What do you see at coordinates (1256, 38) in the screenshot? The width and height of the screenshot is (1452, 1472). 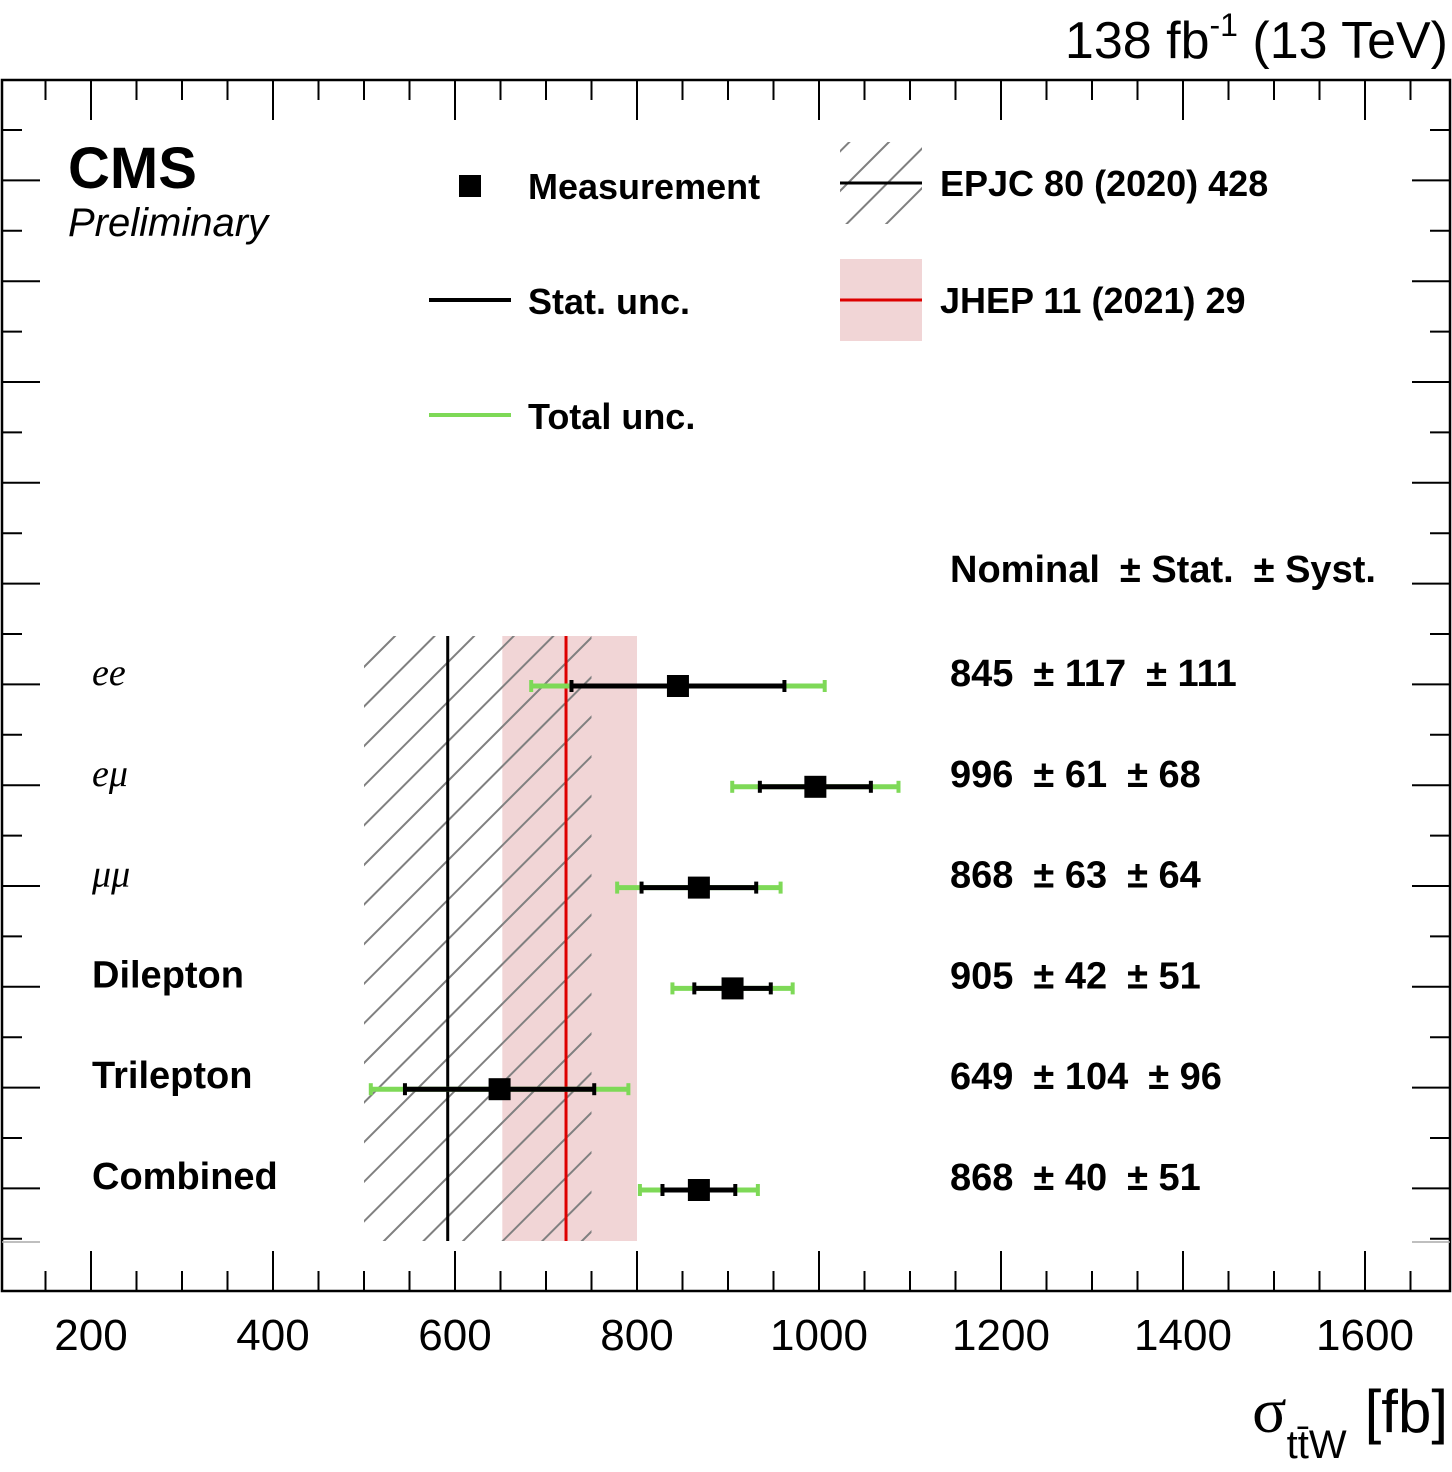 I see `lumi-label: 138 fb-1 (13 TeV)` at bounding box center [1256, 38].